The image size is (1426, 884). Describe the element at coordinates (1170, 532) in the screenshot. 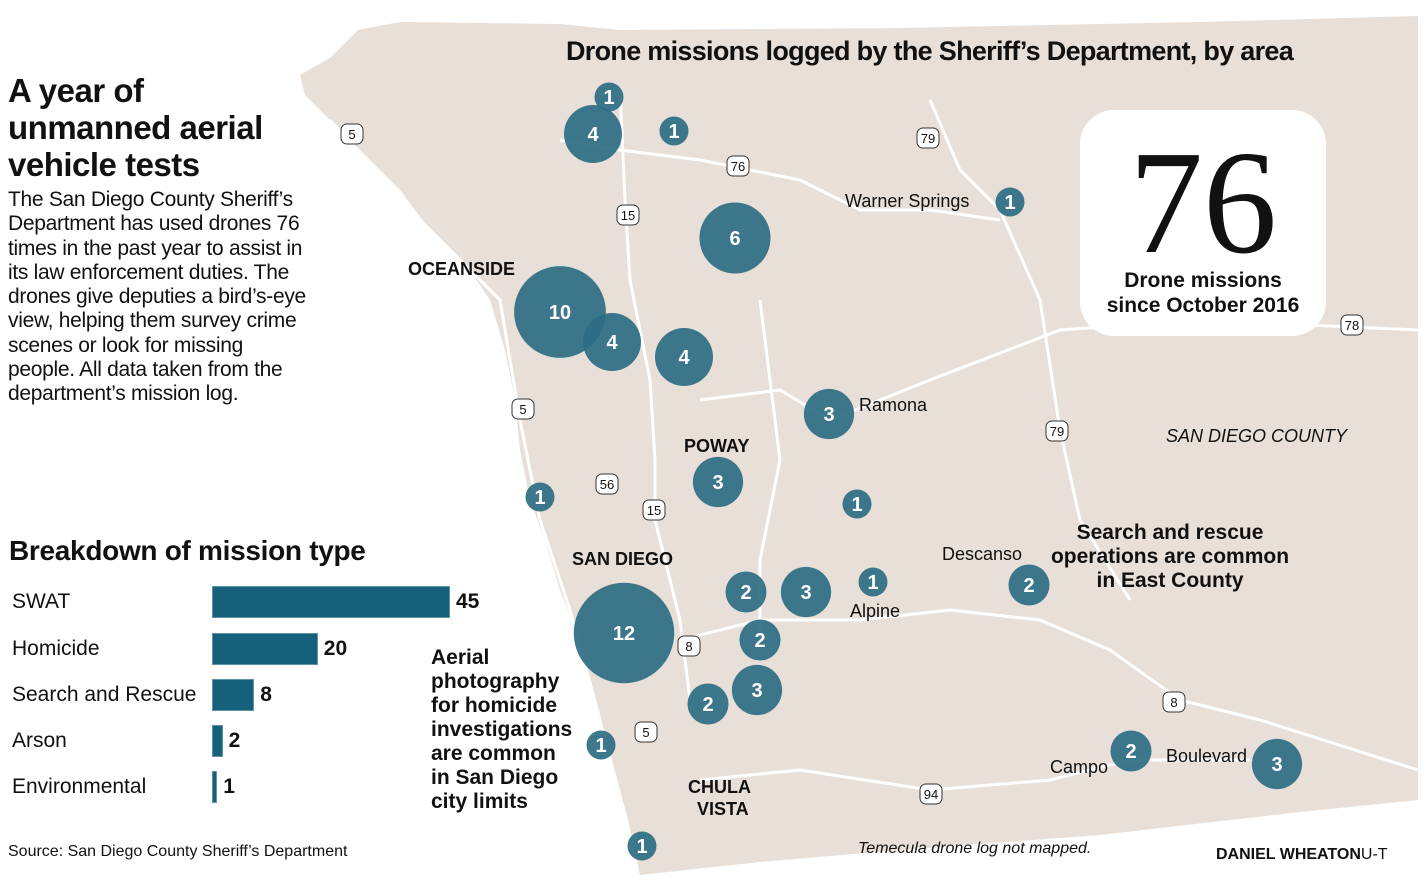

I see `note-line: Search and rescue` at that location.